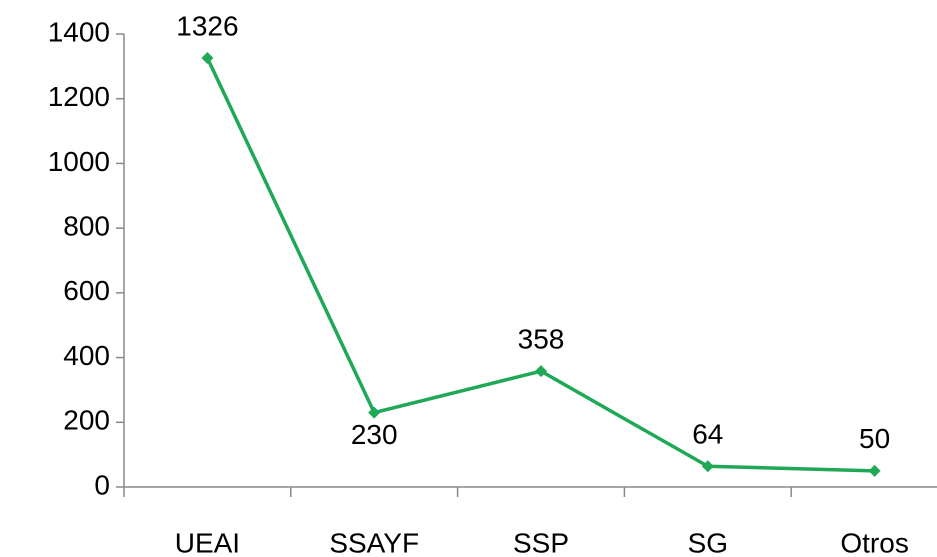 Image resolution: width=937 pixels, height=557 pixels. What do you see at coordinates (374, 542) in the screenshot?
I see `x-tick-label: SSAYF` at bounding box center [374, 542].